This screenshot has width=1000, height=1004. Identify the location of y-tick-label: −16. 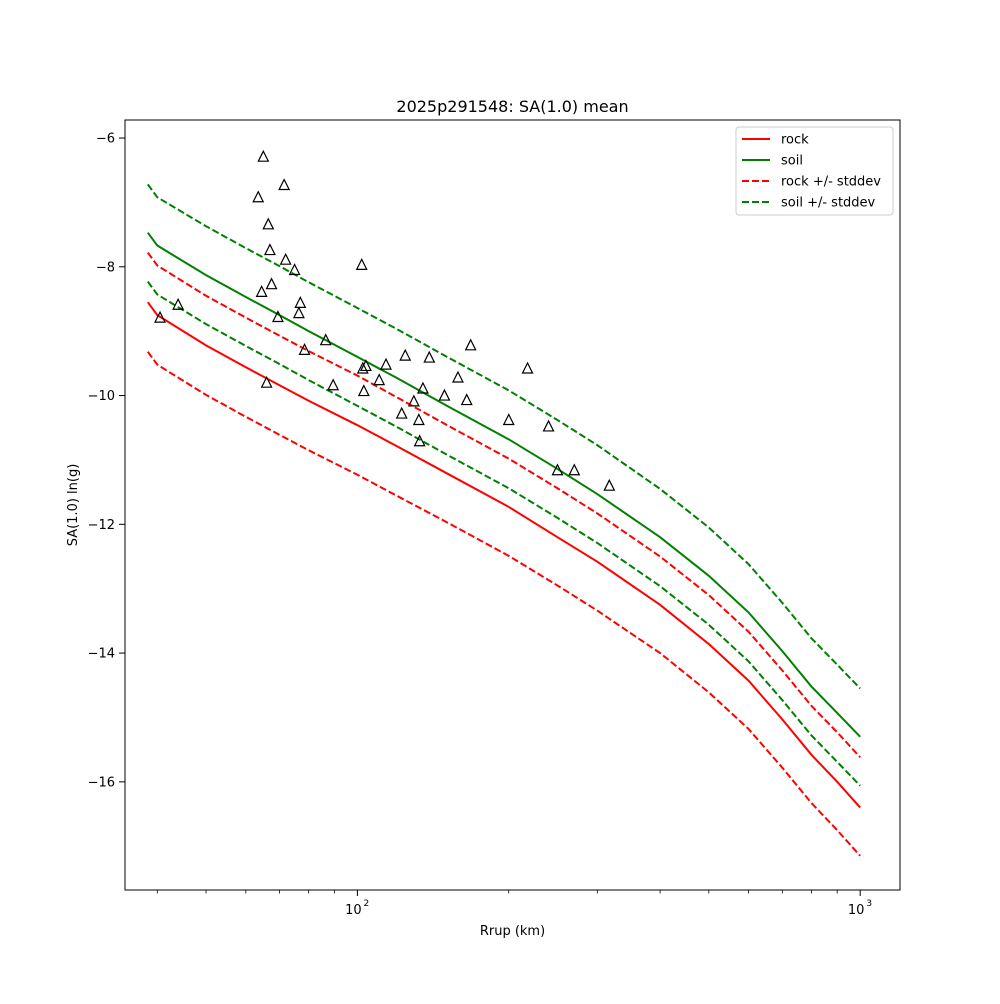
(101, 782).